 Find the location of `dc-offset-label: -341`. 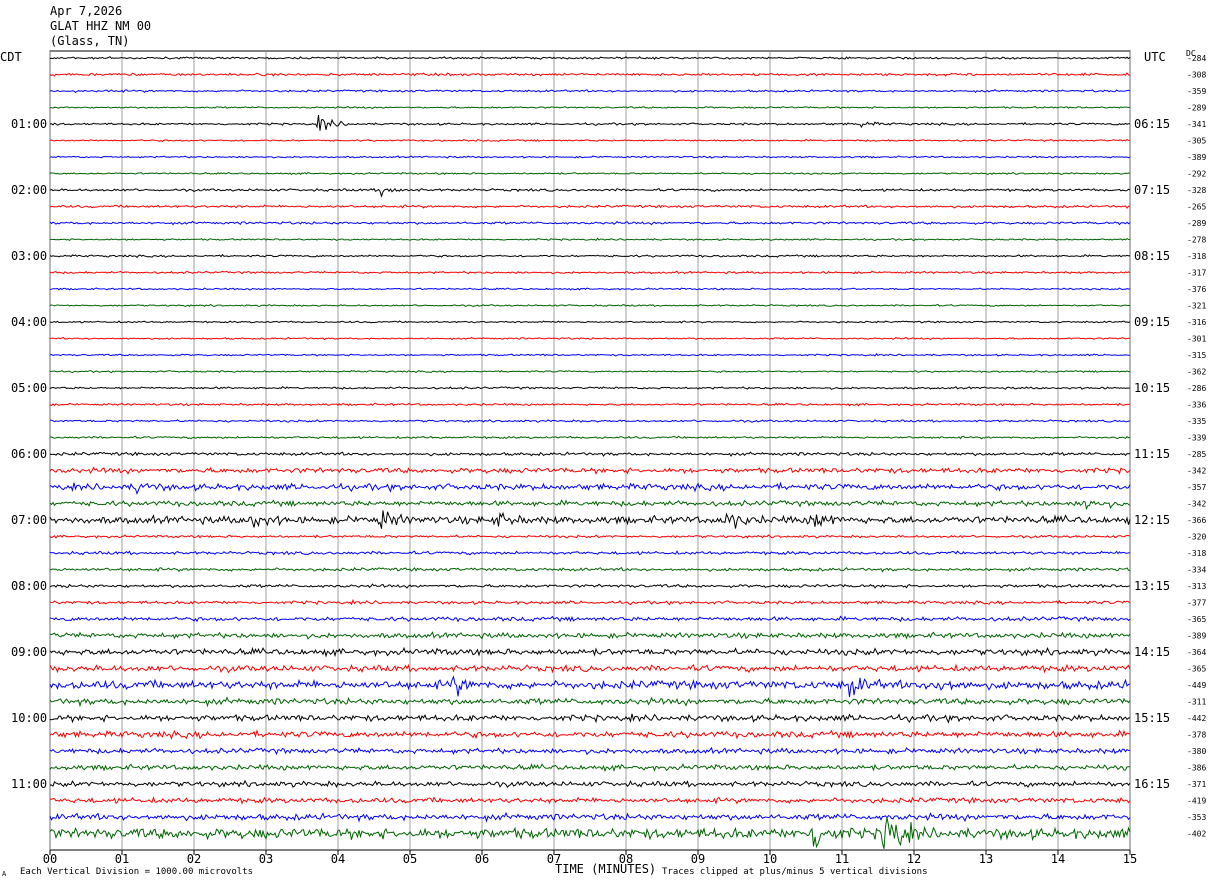

dc-offset-label: -341 is located at coordinates (1196, 124).